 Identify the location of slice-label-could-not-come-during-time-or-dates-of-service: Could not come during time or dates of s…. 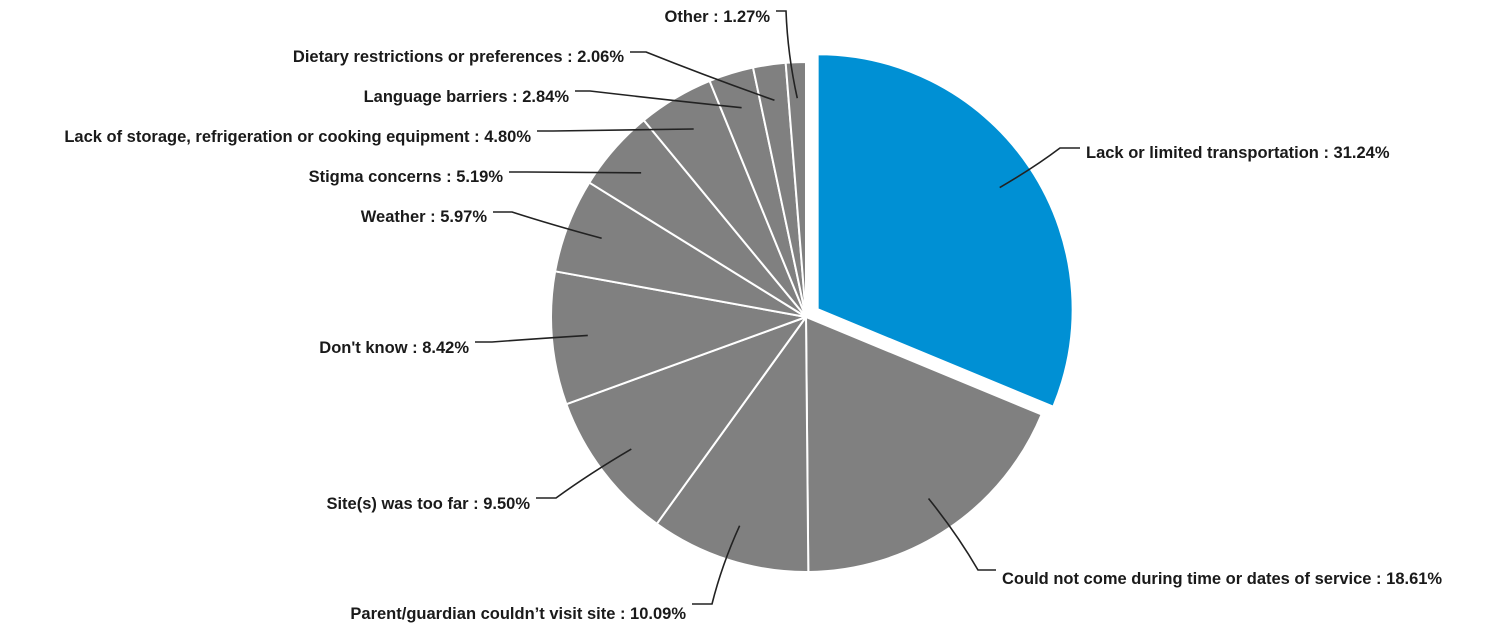
(1222, 579).